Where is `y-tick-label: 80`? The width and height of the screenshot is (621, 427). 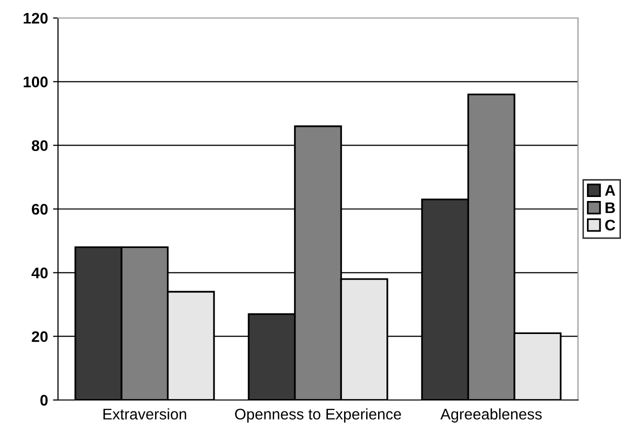
y-tick-label: 80 is located at coordinates (40, 146).